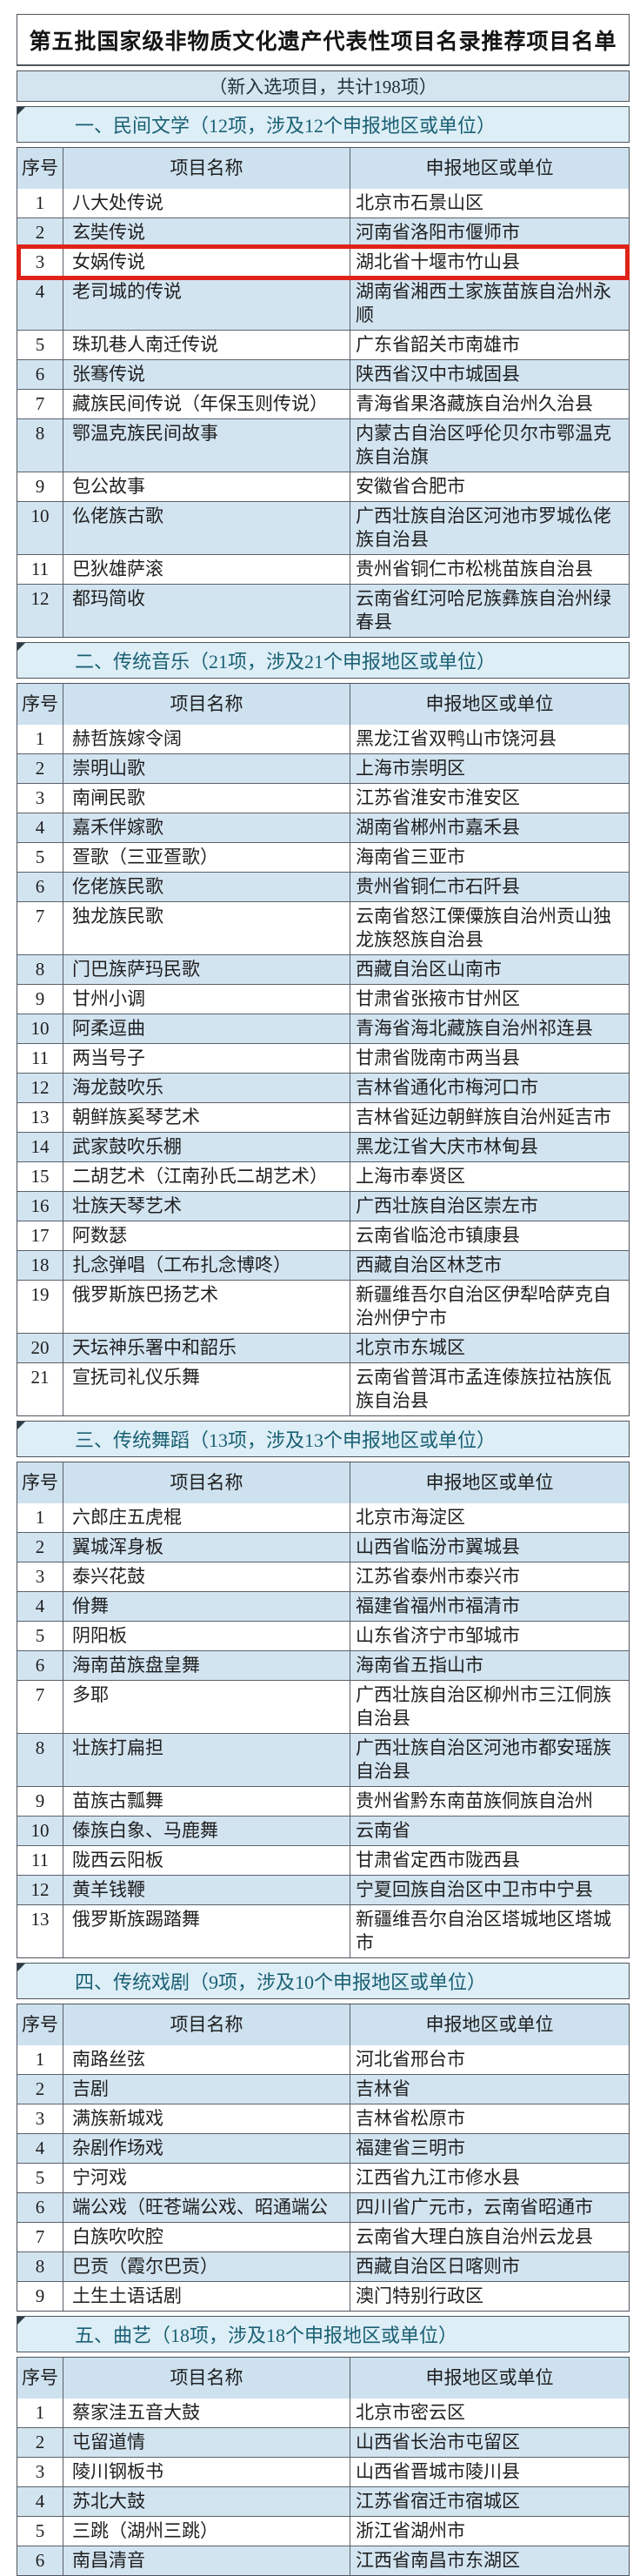 This screenshot has width=640, height=2576. What do you see at coordinates (323, 2531) in the screenshot?
I see `table-row: 5 三跳（湖州三跳） 浙江省湖州市` at bounding box center [323, 2531].